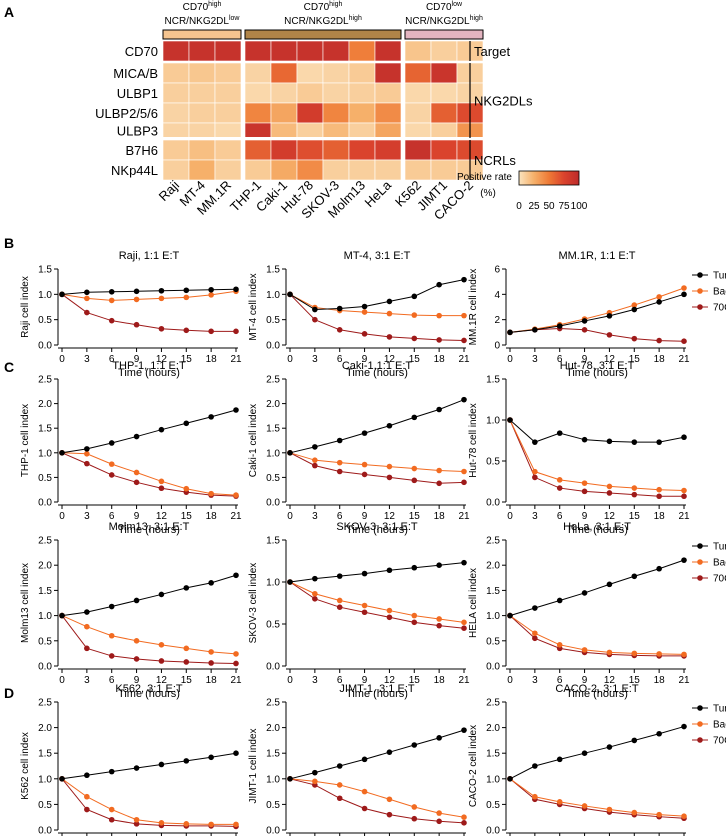 The width and height of the screenshot is (726, 836). Describe the element at coordinates (700, 578) in the screenshot. I see `legend-marker-car` at that location.